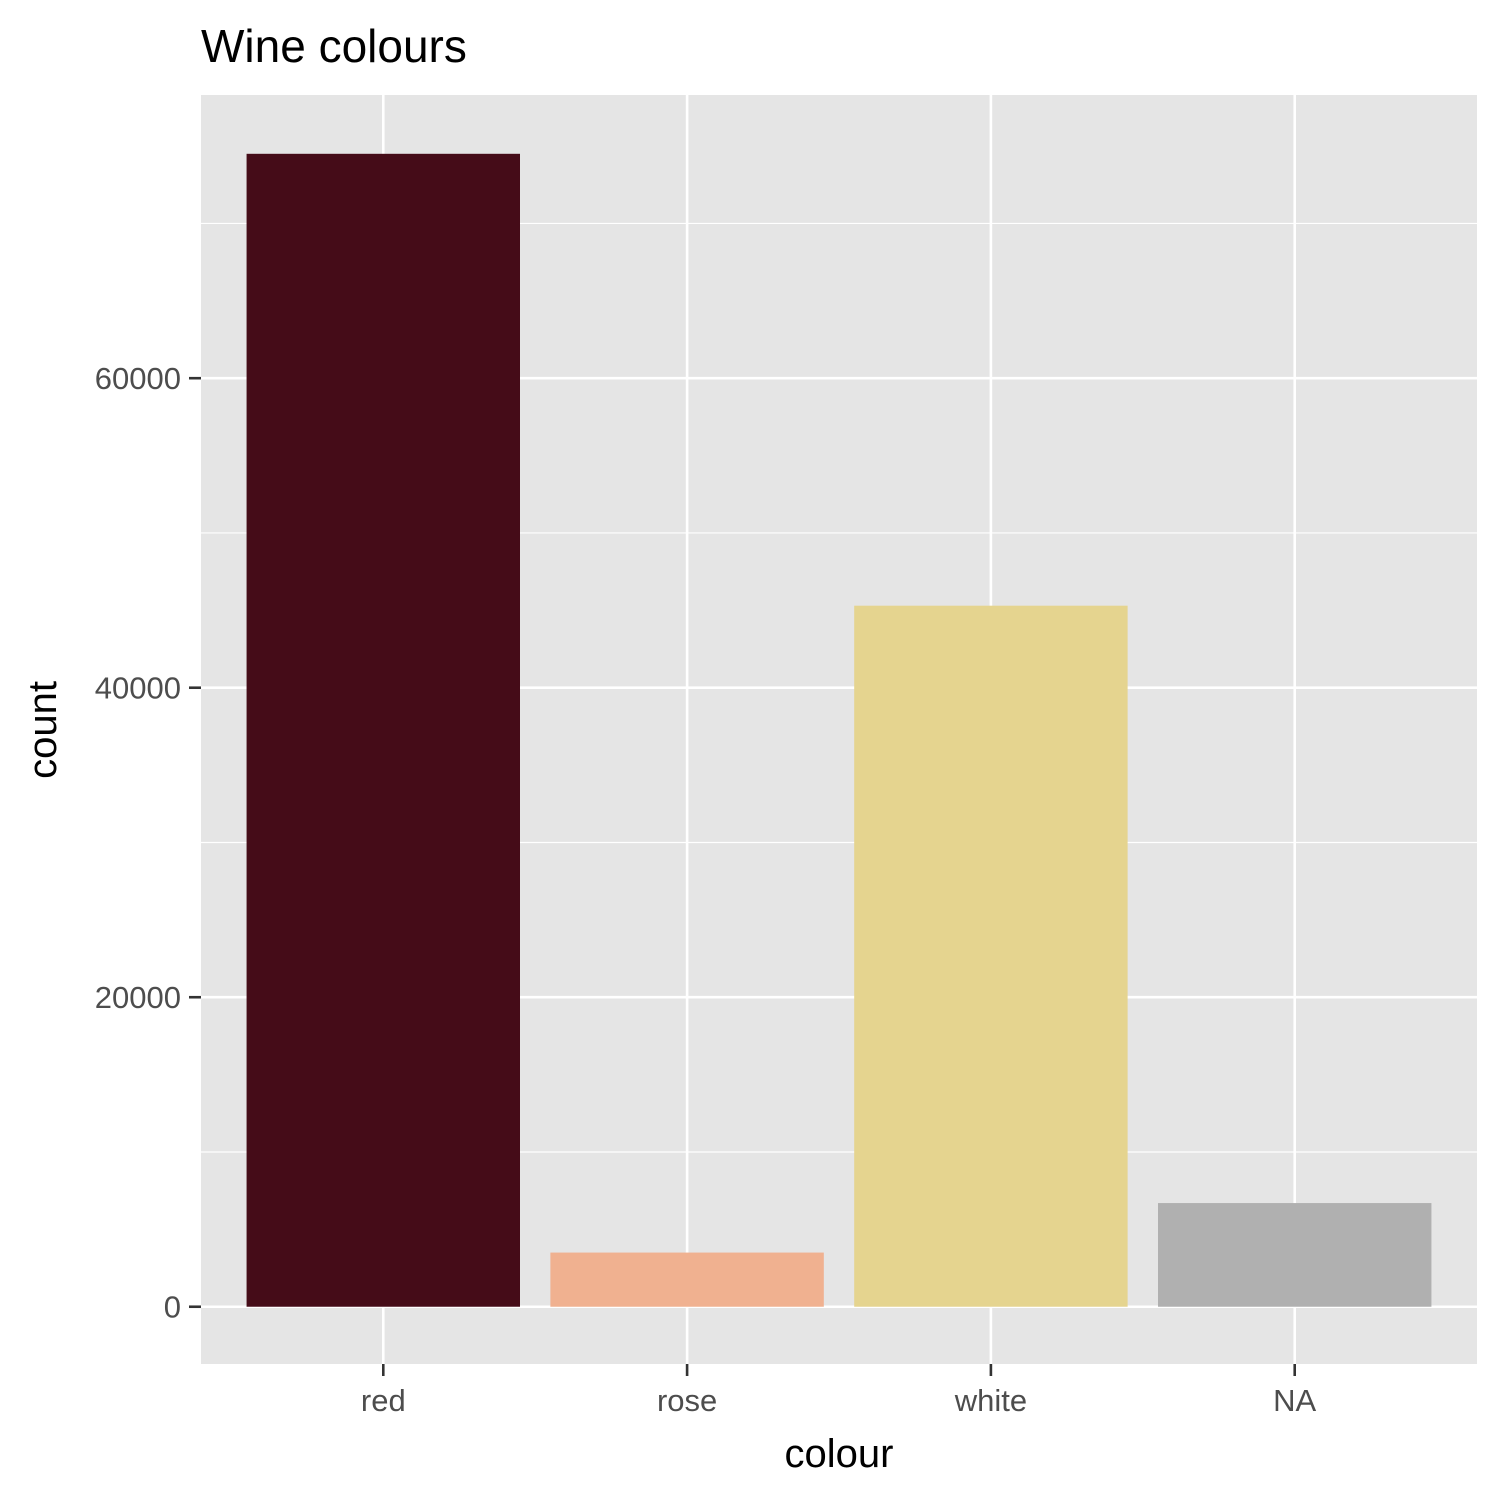  I want to click on bar-rose, so click(687, 1279).